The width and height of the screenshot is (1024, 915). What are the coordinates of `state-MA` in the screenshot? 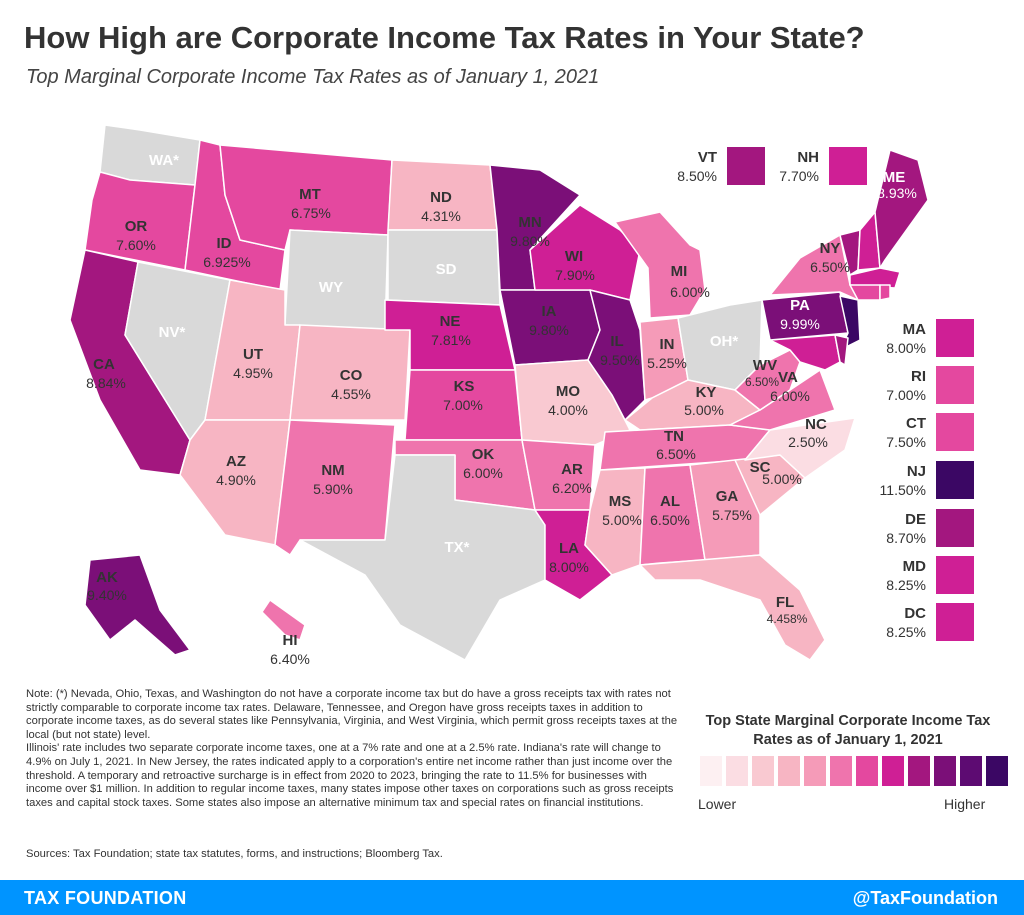 It's located at (875, 278).